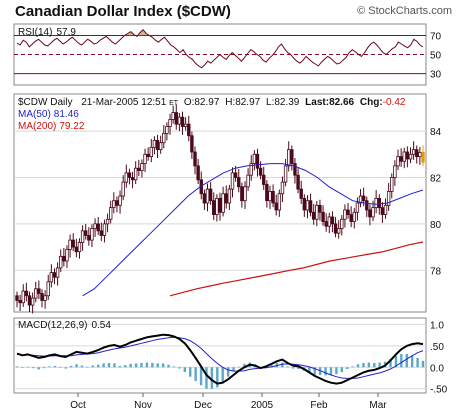 The width and height of the screenshot is (460, 414). I want to click on date-tick-label: 2005, so click(262, 405).